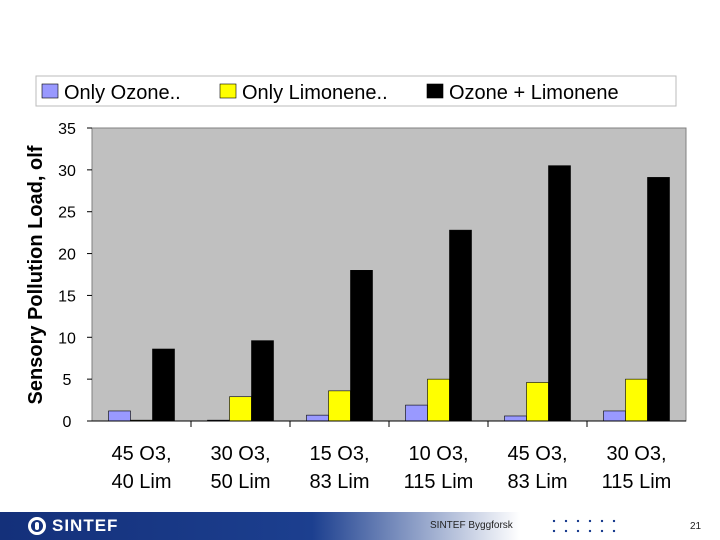 This screenshot has width=720, height=540. Describe the element at coordinates (260, 526) in the screenshot. I see `footer-band` at that location.